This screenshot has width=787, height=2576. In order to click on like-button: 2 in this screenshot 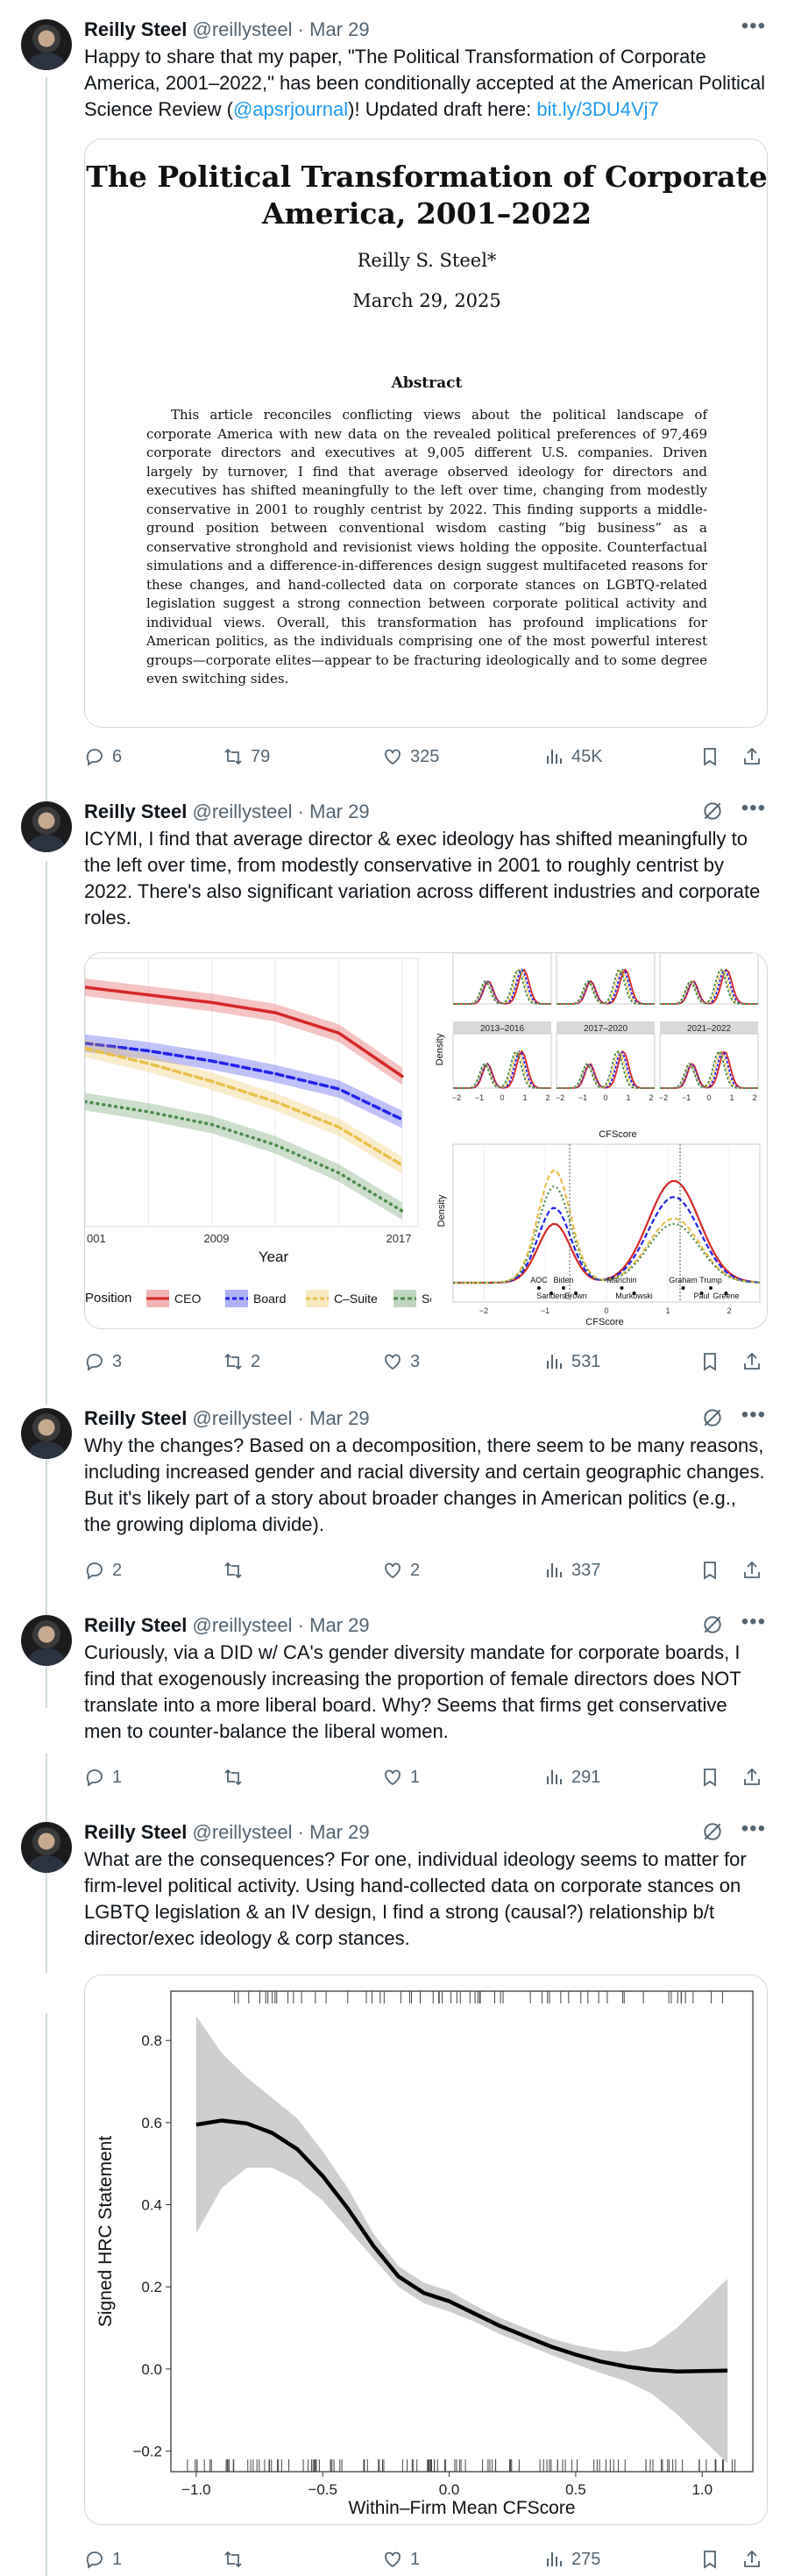, I will do `click(401, 1570)`.